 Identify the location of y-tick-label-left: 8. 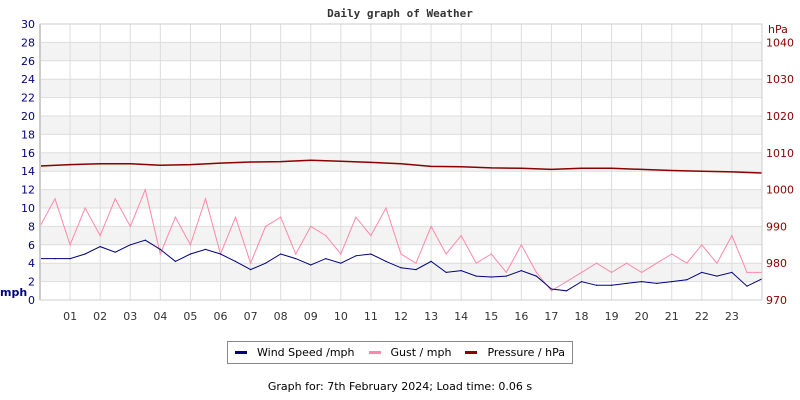
(31, 226).